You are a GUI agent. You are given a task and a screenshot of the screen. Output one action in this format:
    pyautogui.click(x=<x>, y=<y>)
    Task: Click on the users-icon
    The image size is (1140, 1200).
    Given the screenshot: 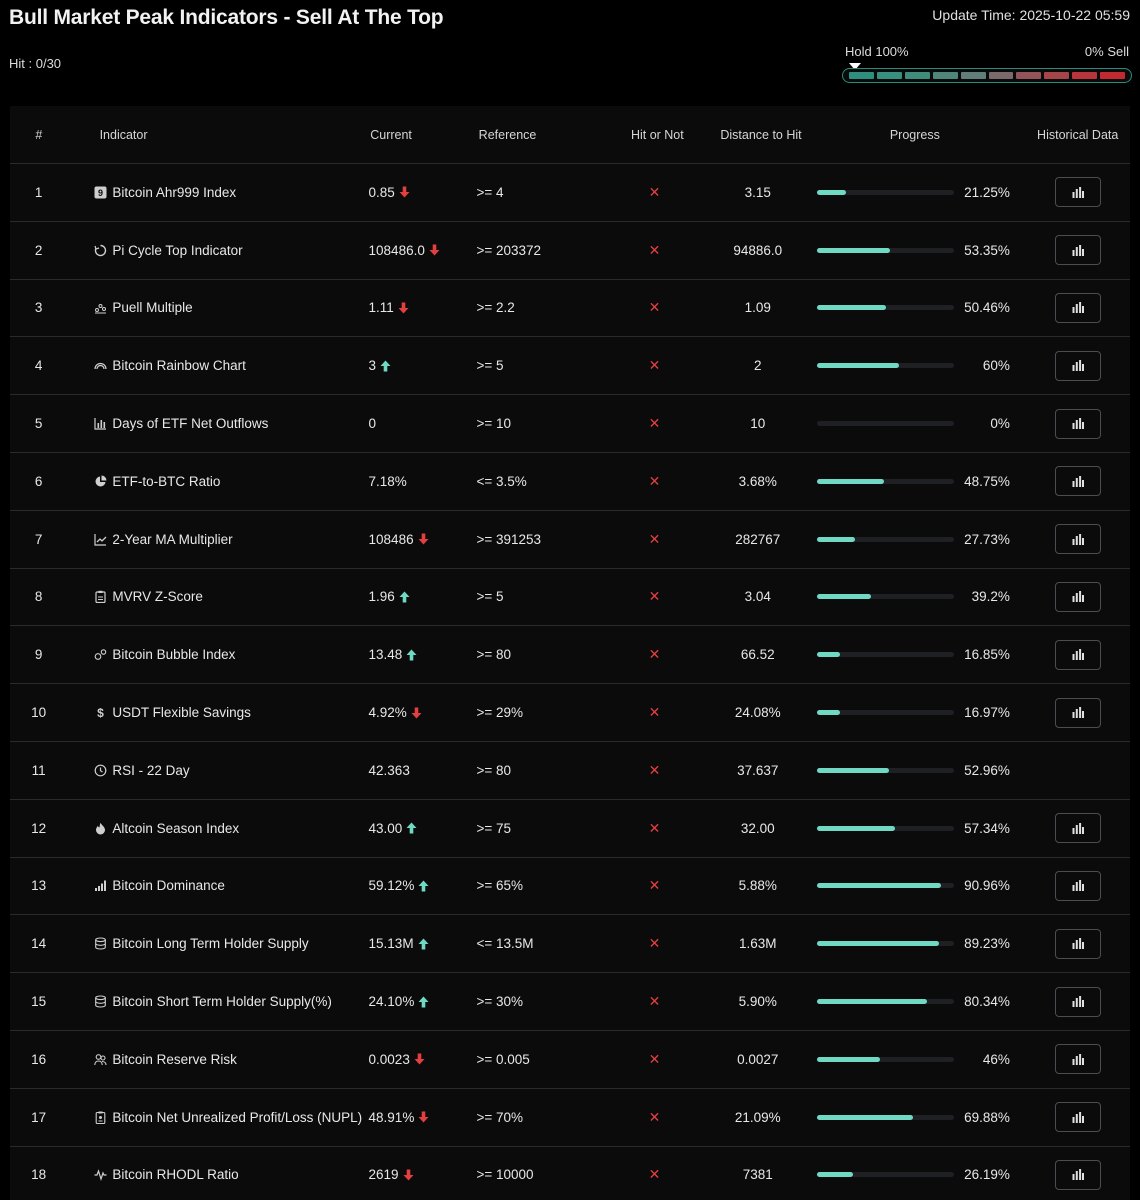 What is the action you would take?
    pyautogui.click(x=100, y=1059)
    